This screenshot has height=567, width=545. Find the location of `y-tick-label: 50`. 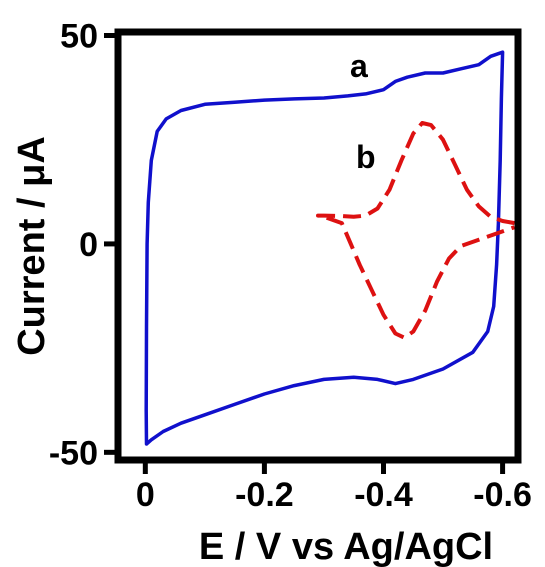

y-tick-label: 50 is located at coordinates (79, 37).